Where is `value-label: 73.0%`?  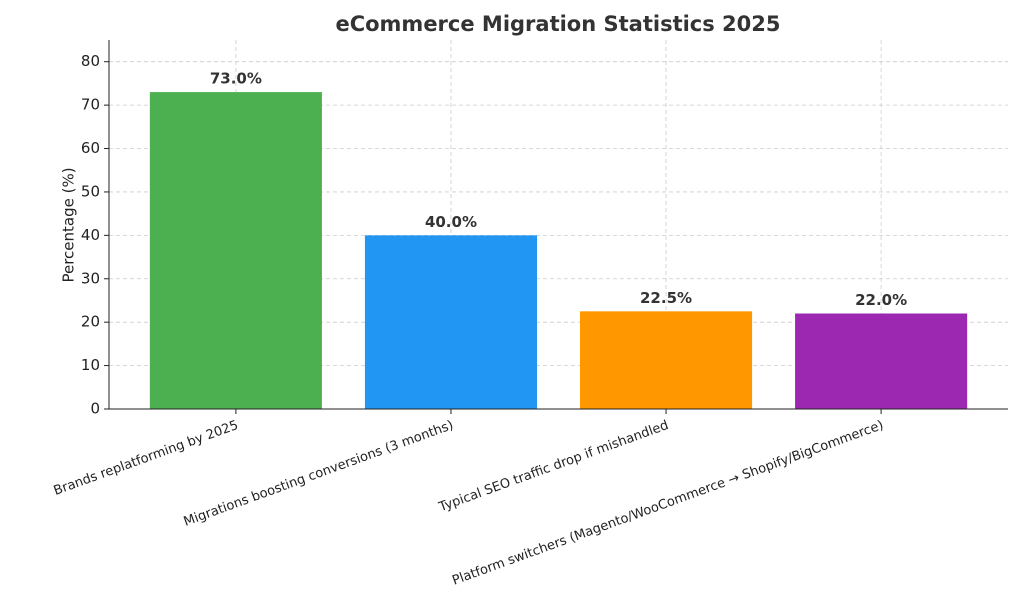 value-label: 73.0% is located at coordinates (236, 79).